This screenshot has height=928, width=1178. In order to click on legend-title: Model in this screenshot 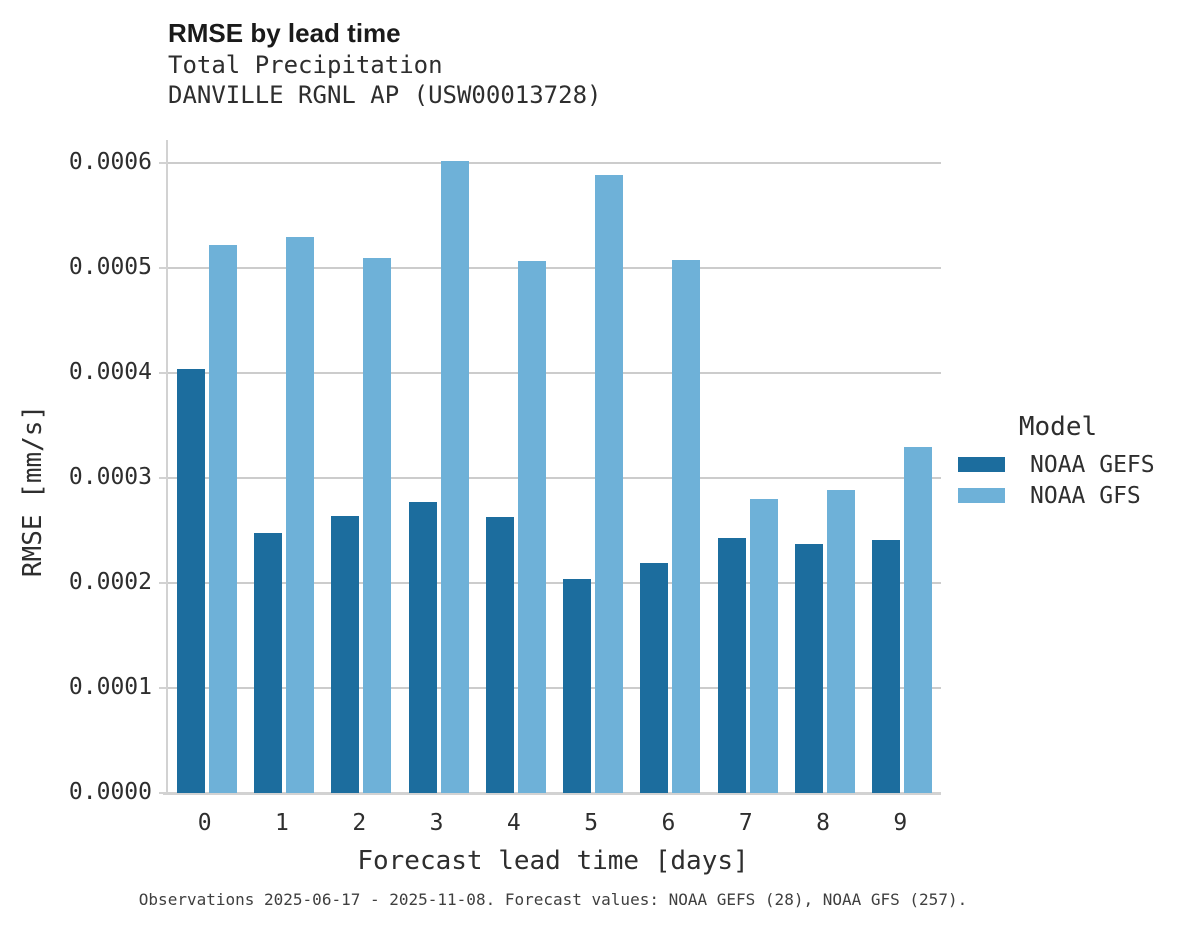, I will do `click(1058, 427)`.